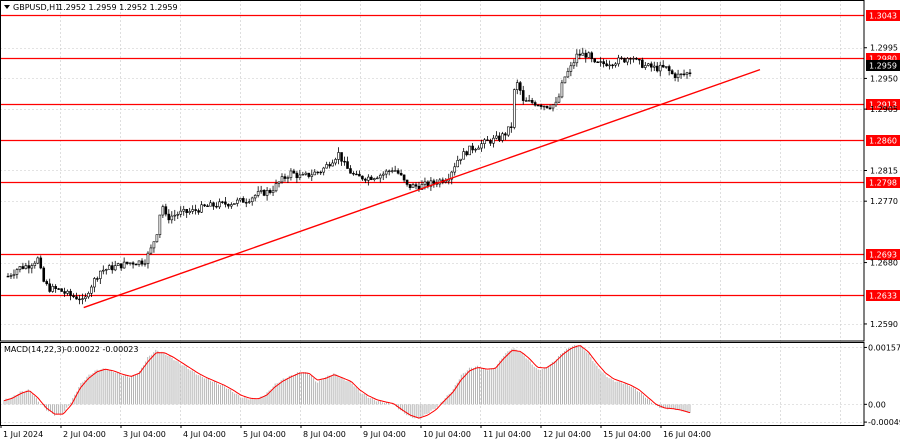 The height and width of the screenshot is (445, 900). What do you see at coordinates (384, 434) in the screenshot?
I see `x-tick-label: 9 Jul 04:00` at bounding box center [384, 434].